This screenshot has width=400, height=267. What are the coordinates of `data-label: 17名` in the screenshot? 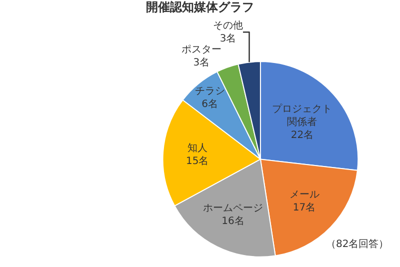 It's located at (304, 207).